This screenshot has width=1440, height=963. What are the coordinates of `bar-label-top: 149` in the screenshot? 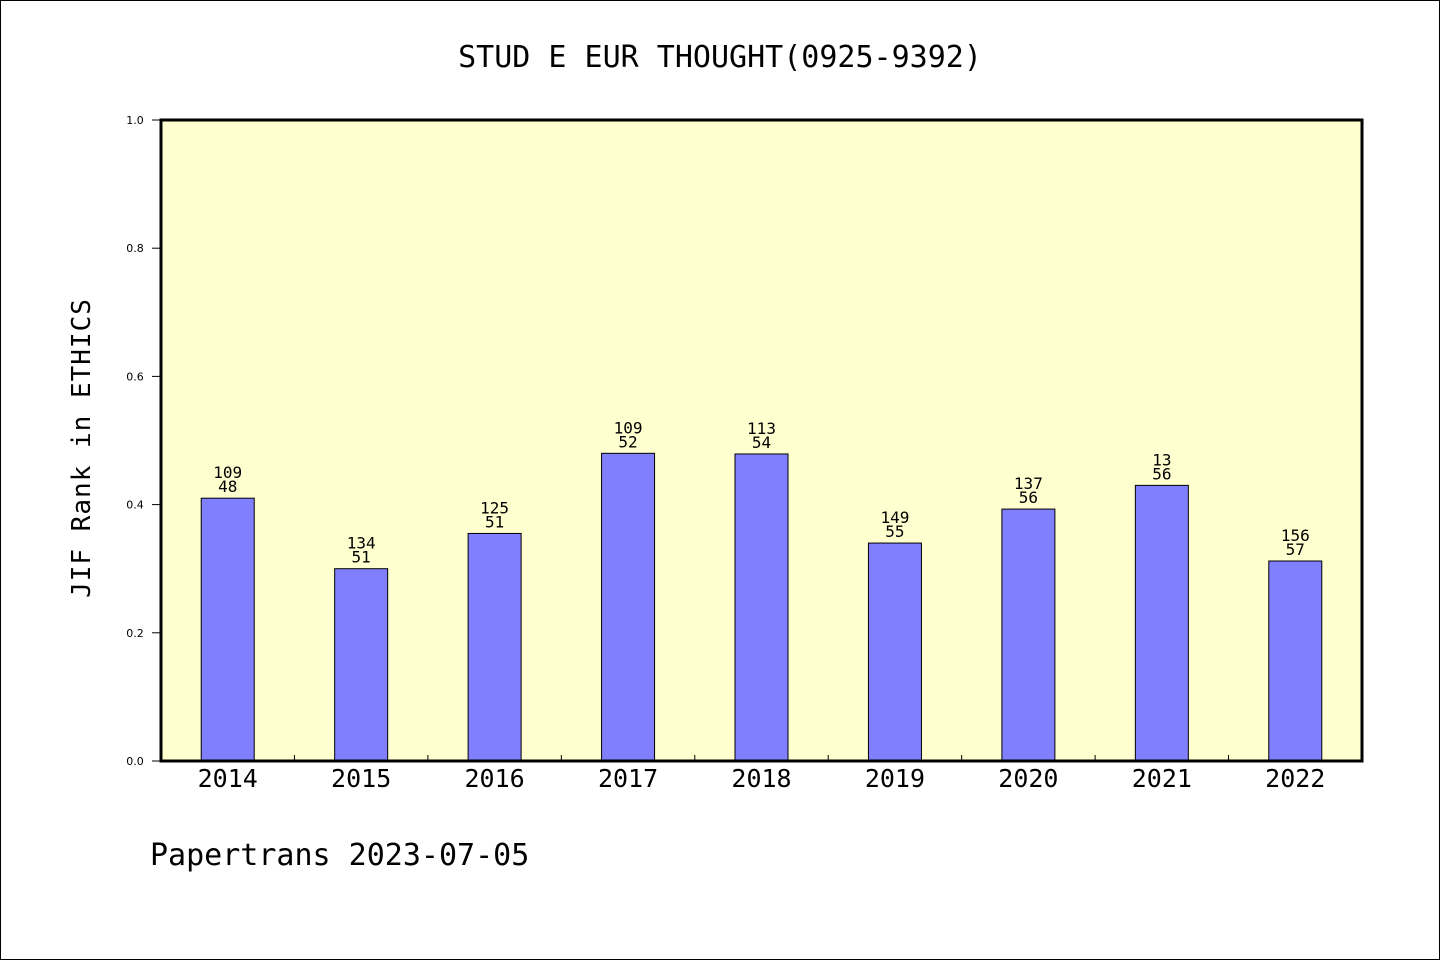 It's located at (894, 517).